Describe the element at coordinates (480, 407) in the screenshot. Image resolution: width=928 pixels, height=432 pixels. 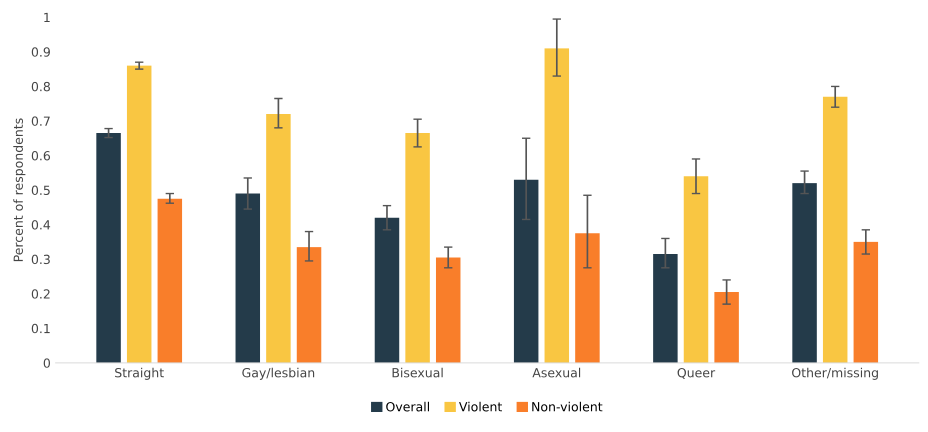
I see `legend-label: Violent` at that location.